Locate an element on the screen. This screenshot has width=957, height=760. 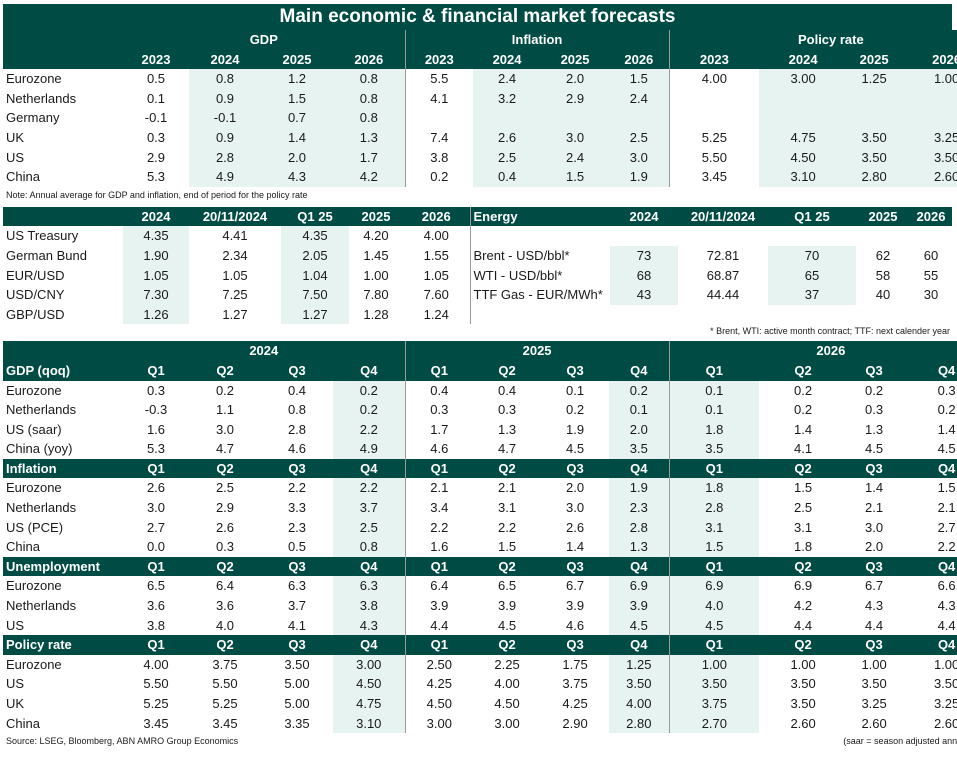
value-cell: 5.00 is located at coordinates (297, 684).